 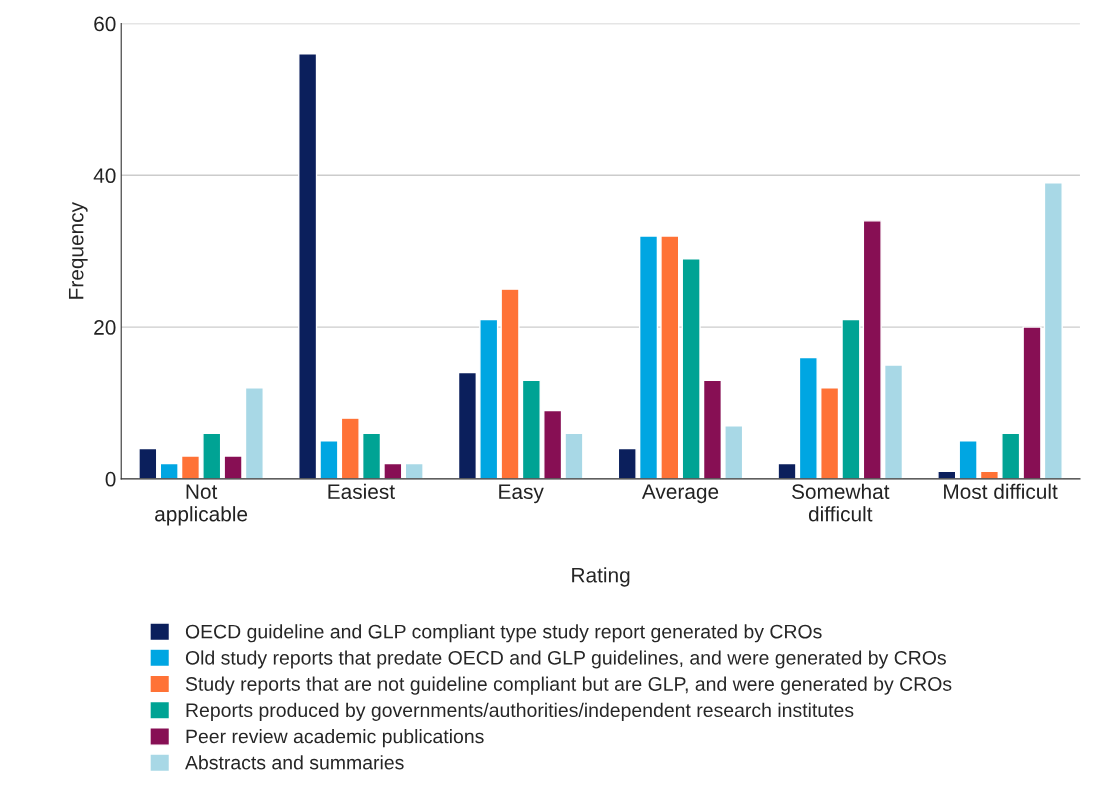 What do you see at coordinates (294, 762) in the screenshot?
I see `legend-label: Abstracts and summaries` at bounding box center [294, 762].